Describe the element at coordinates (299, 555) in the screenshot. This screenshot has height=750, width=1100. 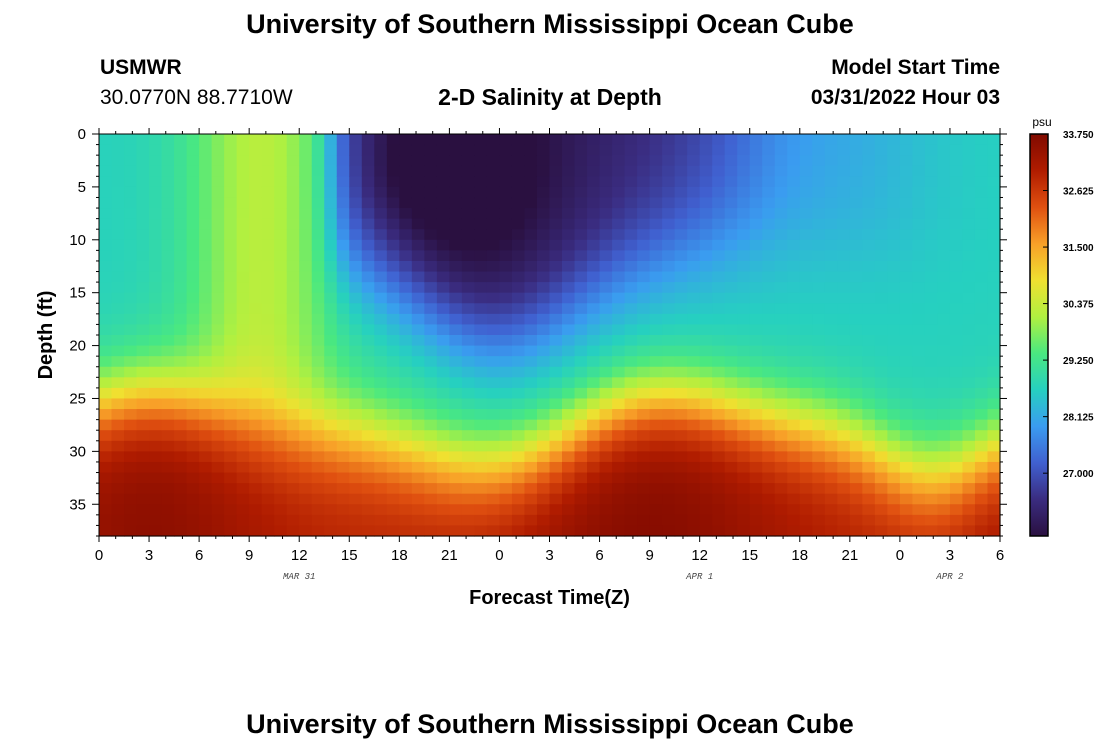
I see `x-tick-label: 12` at that location.